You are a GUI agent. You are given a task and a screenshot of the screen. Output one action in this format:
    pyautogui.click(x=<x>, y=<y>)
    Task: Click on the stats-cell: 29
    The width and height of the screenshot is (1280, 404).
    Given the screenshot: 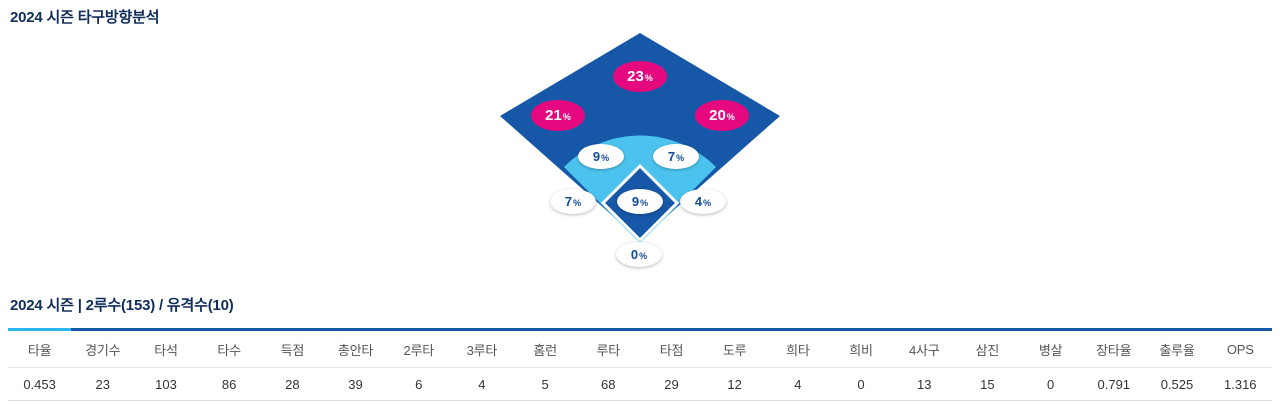 What is the action you would take?
    pyautogui.click(x=671, y=384)
    